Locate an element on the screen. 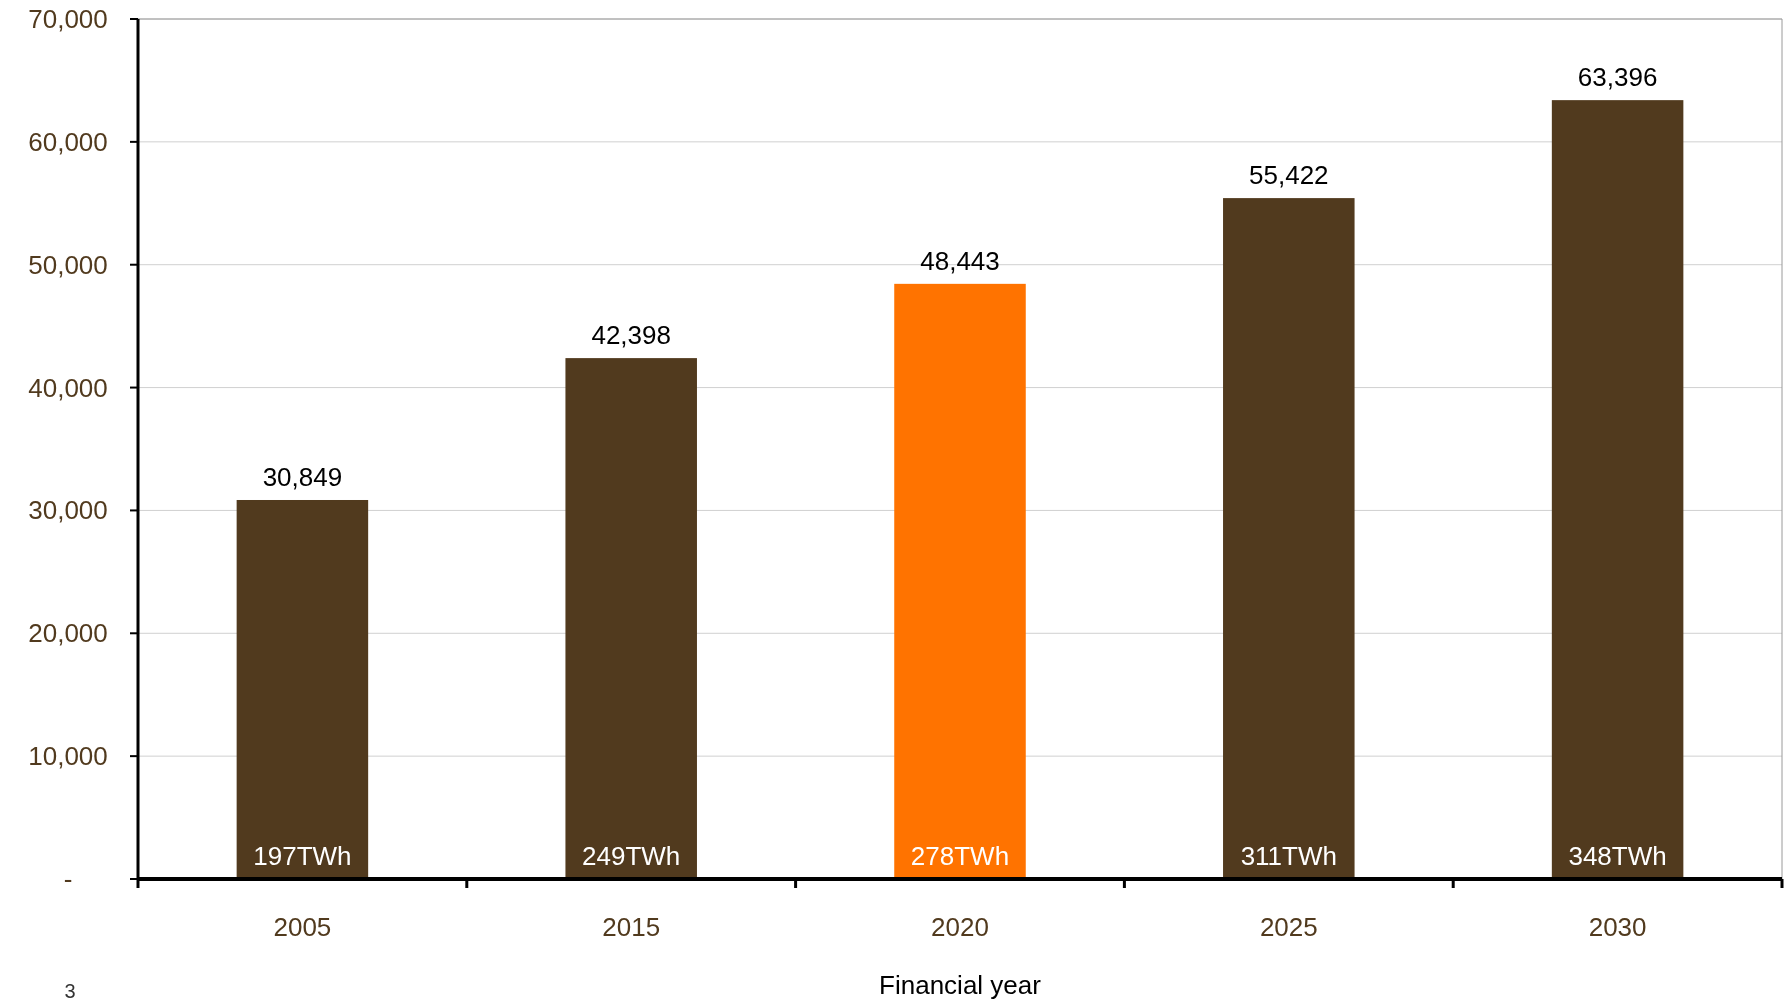 This screenshot has height=1002, width=1789. annotation: 278TWh is located at coordinates (960, 856).